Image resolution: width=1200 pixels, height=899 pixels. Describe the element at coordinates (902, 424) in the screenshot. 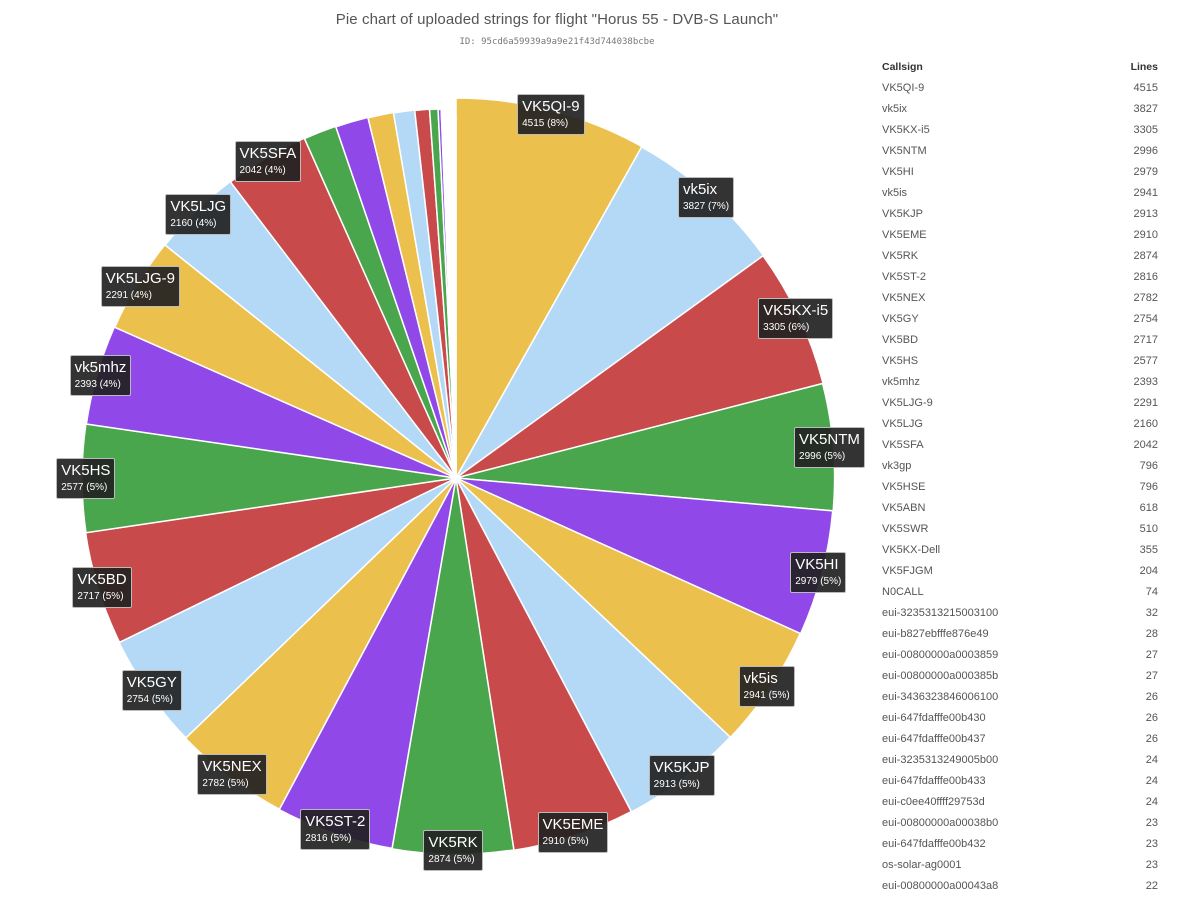

I see `callsign-cell: VK5LJG` at that location.